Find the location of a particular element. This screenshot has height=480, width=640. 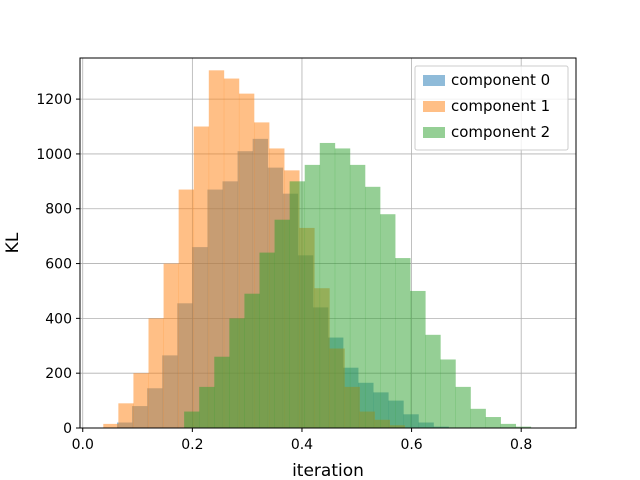

legend-label-0: component 0 is located at coordinates (500, 80).